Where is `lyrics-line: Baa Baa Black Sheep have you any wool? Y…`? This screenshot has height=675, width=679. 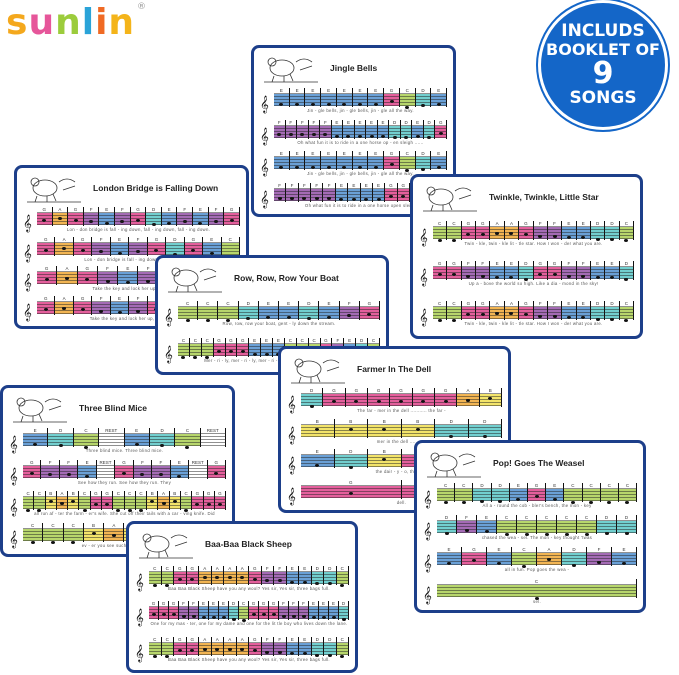
lyrics-line: Baa Baa Black Sheep have you any wool? Y… is located at coordinates (249, 588).